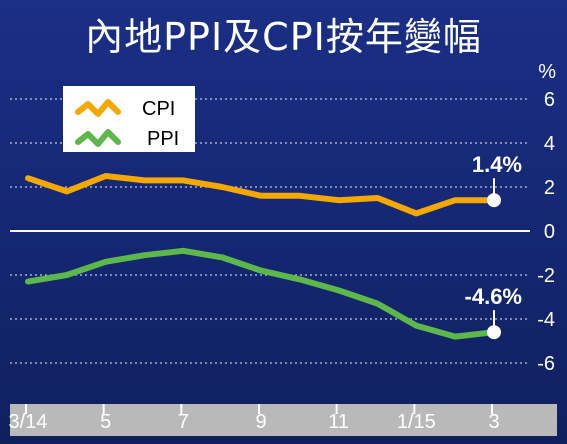  What do you see at coordinates (547, 72) in the screenshot?
I see `y-unit-label: %` at bounding box center [547, 72].